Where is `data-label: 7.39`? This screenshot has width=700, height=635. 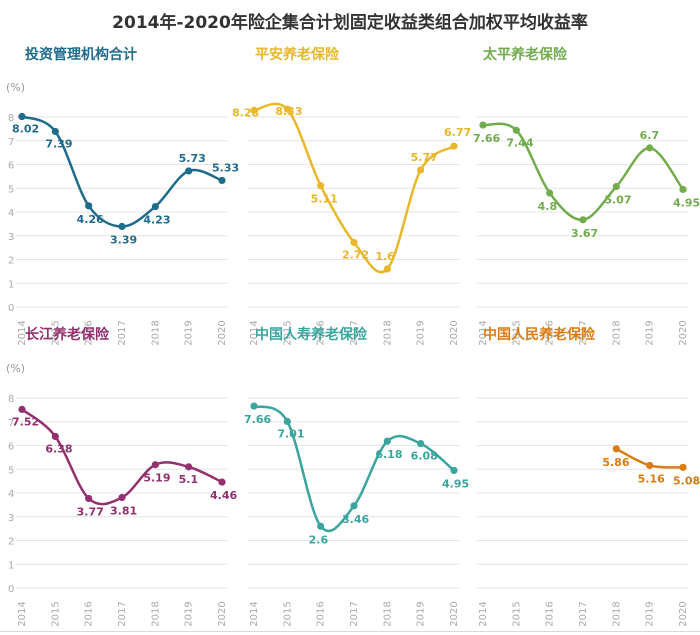
data-label: 7.39 is located at coordinates (58, 143).